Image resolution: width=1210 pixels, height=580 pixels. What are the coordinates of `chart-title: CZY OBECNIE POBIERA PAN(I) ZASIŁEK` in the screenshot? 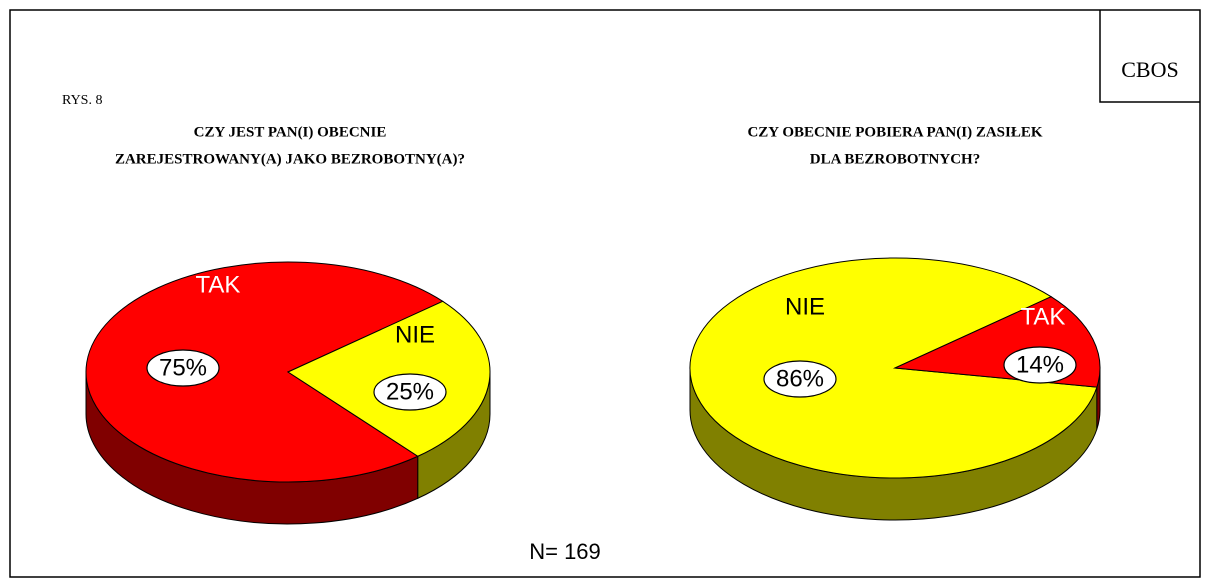 It's located at (894, 132).